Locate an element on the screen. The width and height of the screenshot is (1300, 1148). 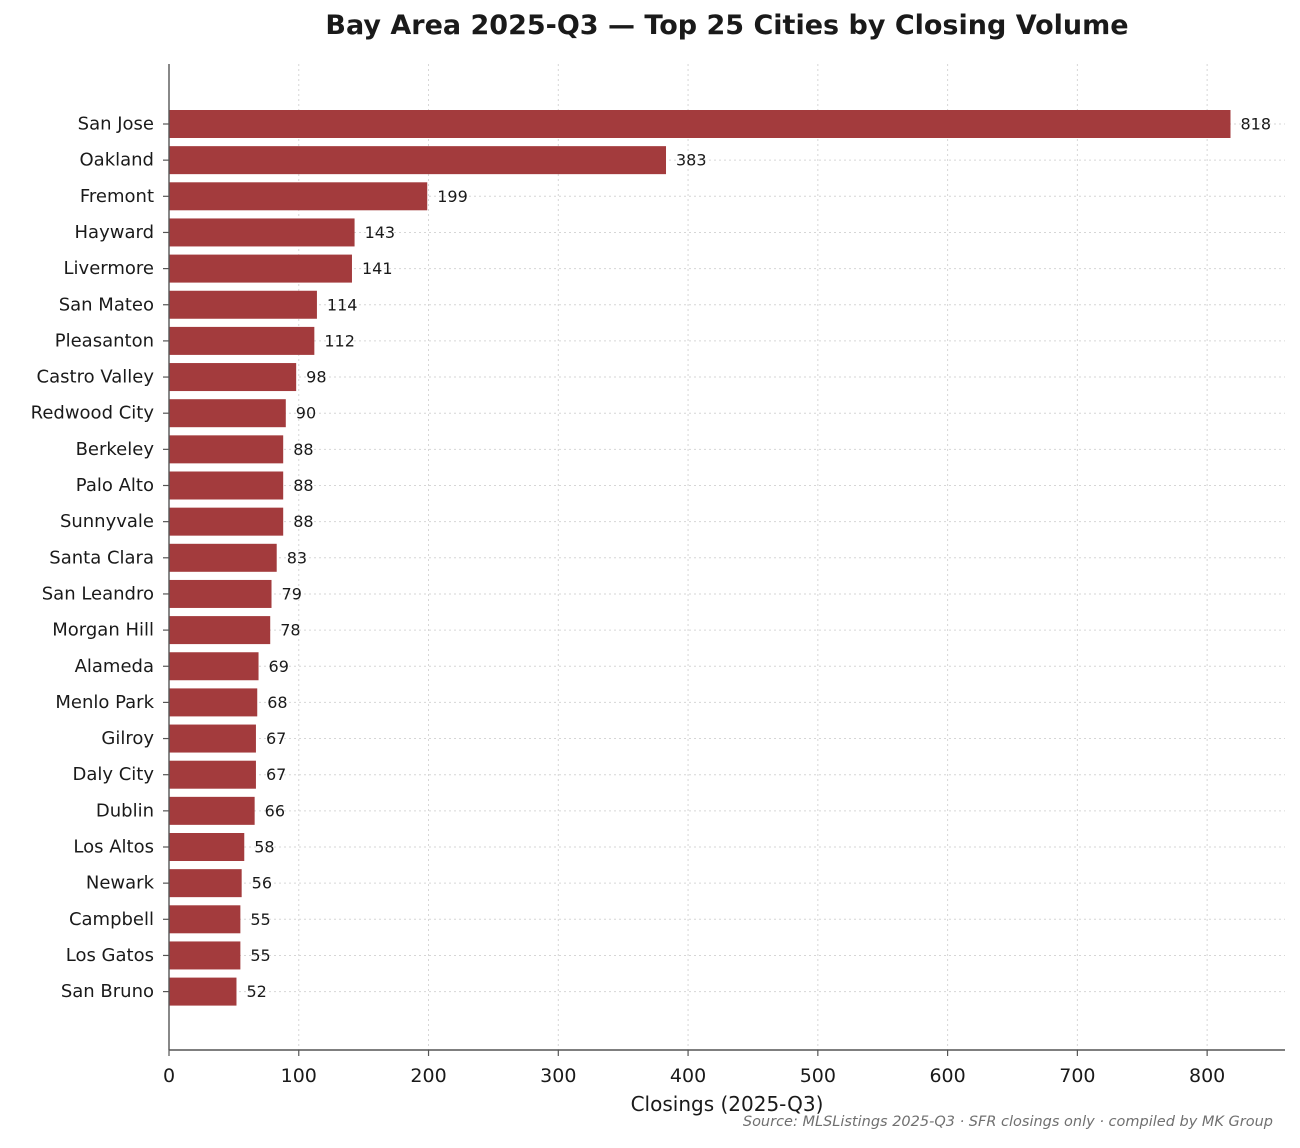
bar-value-label: 90 is located at coordinates (306, 413).